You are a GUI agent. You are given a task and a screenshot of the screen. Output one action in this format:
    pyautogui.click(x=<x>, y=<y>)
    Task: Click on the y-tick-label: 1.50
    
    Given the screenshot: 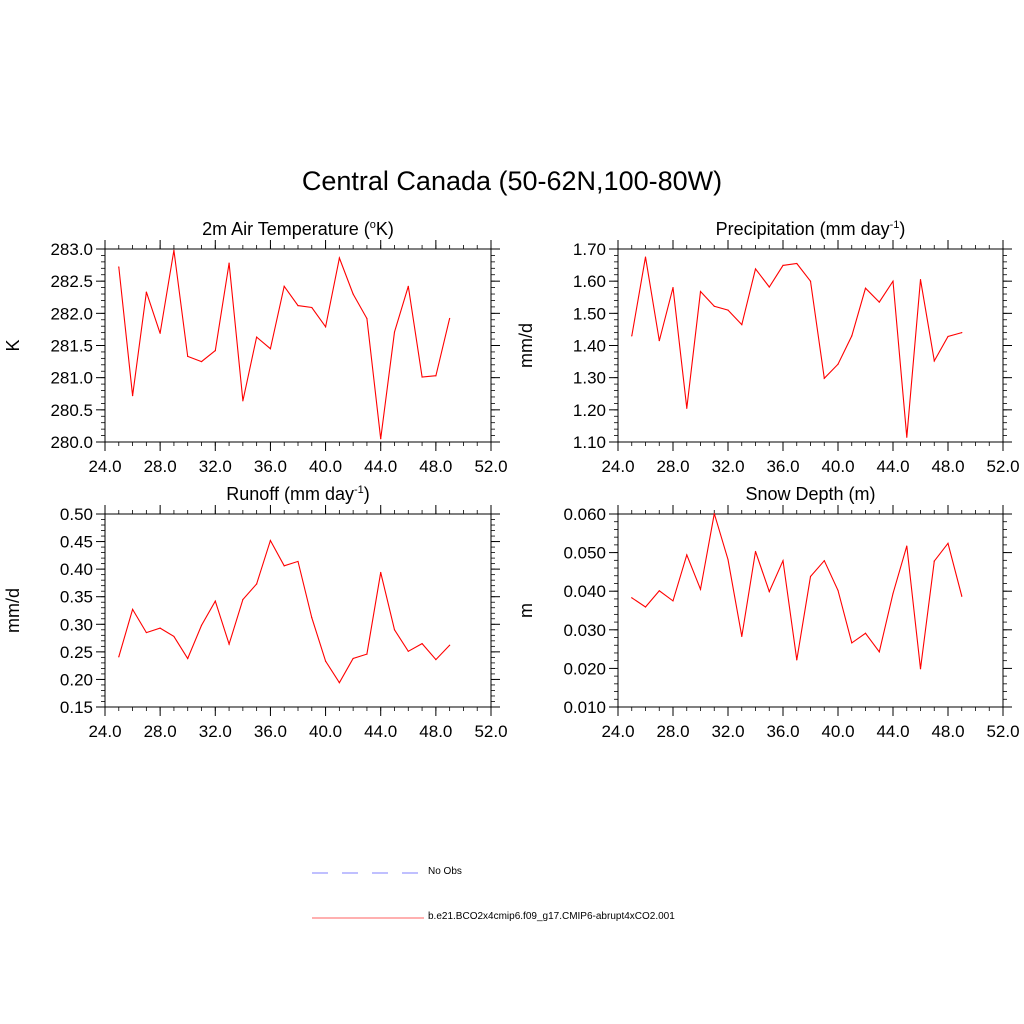 What is the action you would take?
    pyautogui.click(x=589, y=313)
    